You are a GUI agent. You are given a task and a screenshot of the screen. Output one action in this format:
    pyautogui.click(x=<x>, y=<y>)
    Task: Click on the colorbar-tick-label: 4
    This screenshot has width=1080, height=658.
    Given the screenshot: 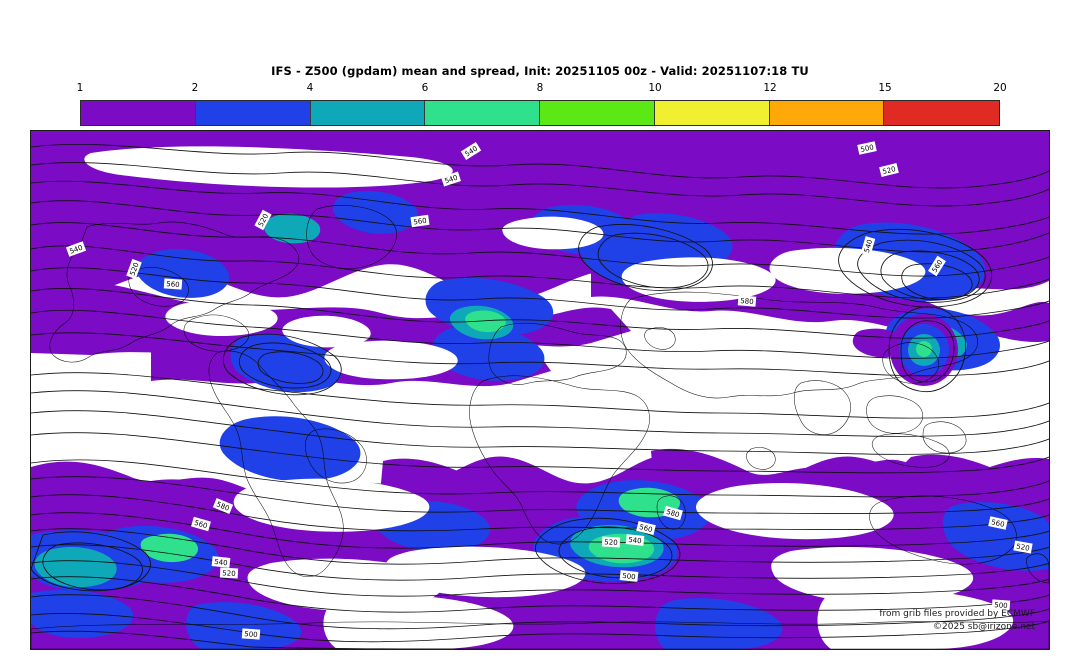 What is the action you would take?
    pyautogui.click(x=310, y=88)
    